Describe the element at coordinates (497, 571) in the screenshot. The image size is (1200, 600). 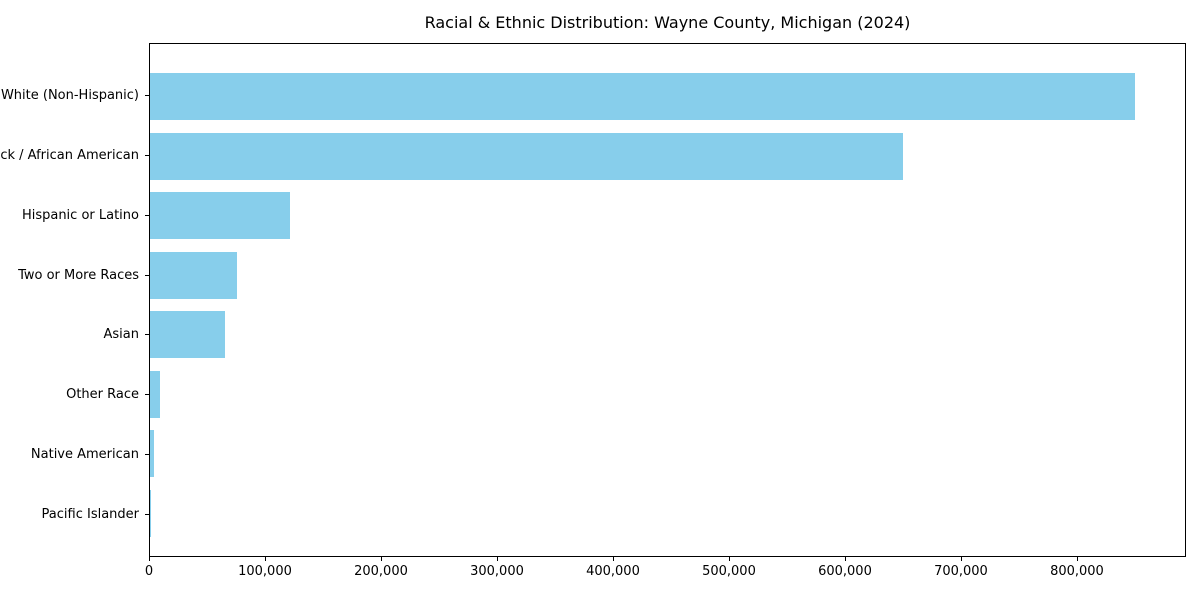
I see `x-tick-label: 300,000` at that location.